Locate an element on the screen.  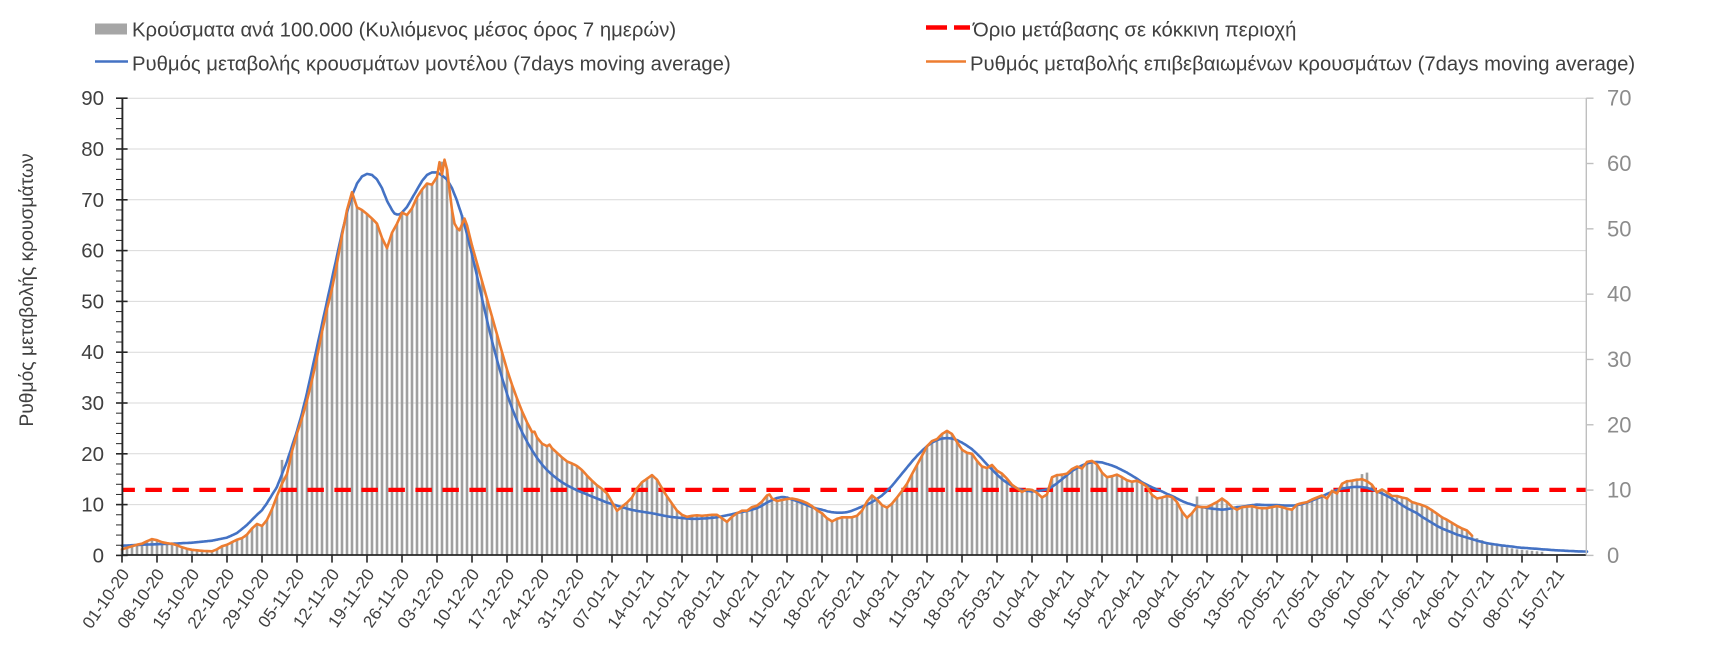
svg-text: 80 is located at coordinates (92, 149).